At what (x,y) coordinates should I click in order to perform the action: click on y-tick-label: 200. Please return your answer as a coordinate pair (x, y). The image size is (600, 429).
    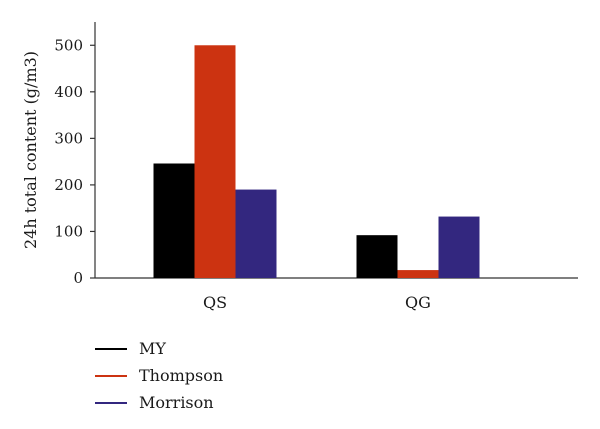
    Looking at the image, I should click on (68, 185).